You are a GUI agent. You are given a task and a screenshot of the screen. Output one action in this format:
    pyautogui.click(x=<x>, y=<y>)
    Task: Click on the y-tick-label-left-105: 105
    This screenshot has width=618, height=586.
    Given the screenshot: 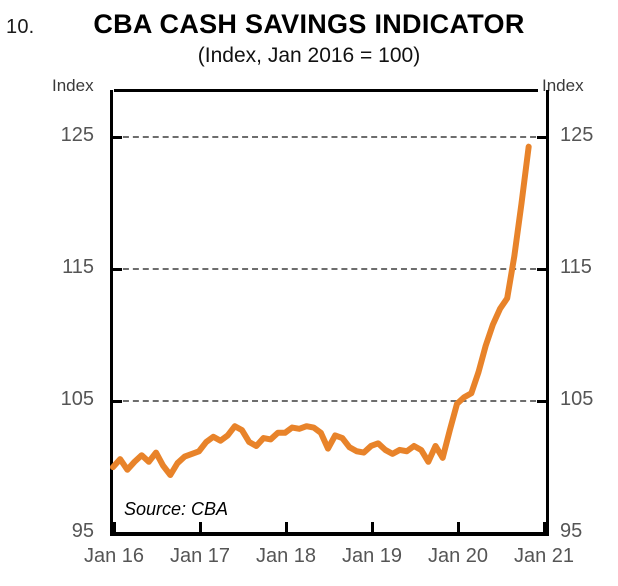 What is the action you would take?
    pyautogui.click(x=77, y=399)
    